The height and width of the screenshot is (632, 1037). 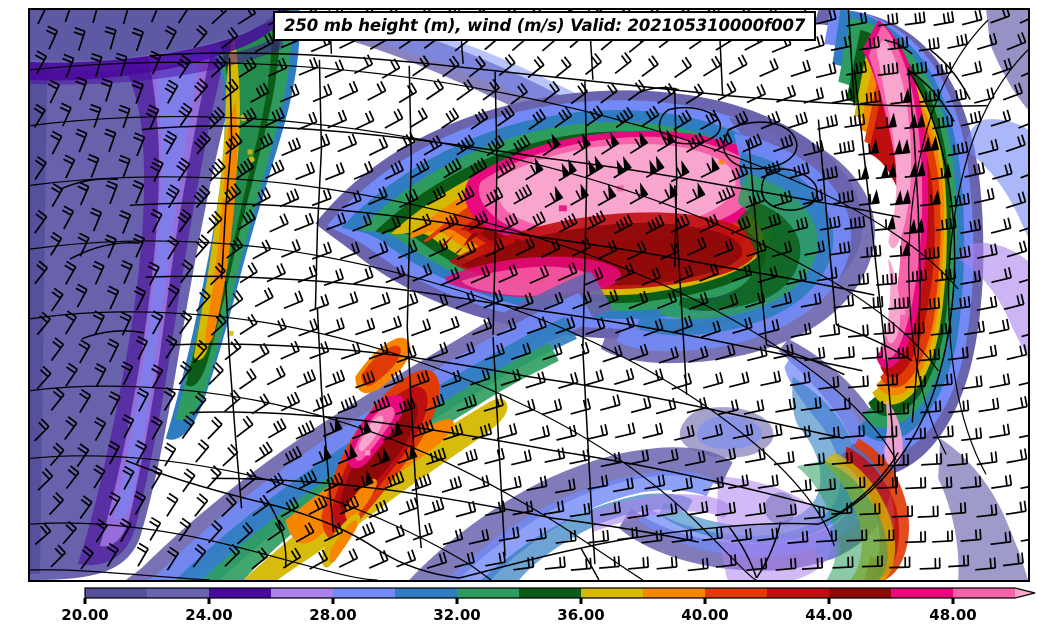 What do you see at coordinates (332, 615) in the screenshot?
I see `colorbar-tick-label: 28.00` at bounding box center [332, 615].